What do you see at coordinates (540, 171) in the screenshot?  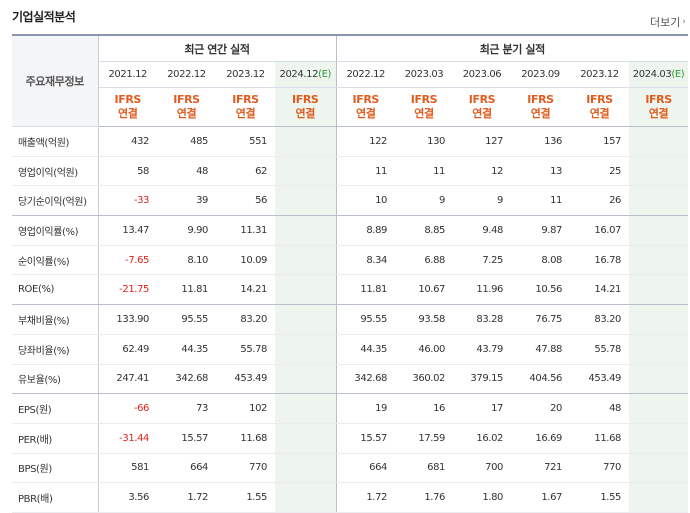 I see `table-cell: 13` at bounding box center [540, 171].